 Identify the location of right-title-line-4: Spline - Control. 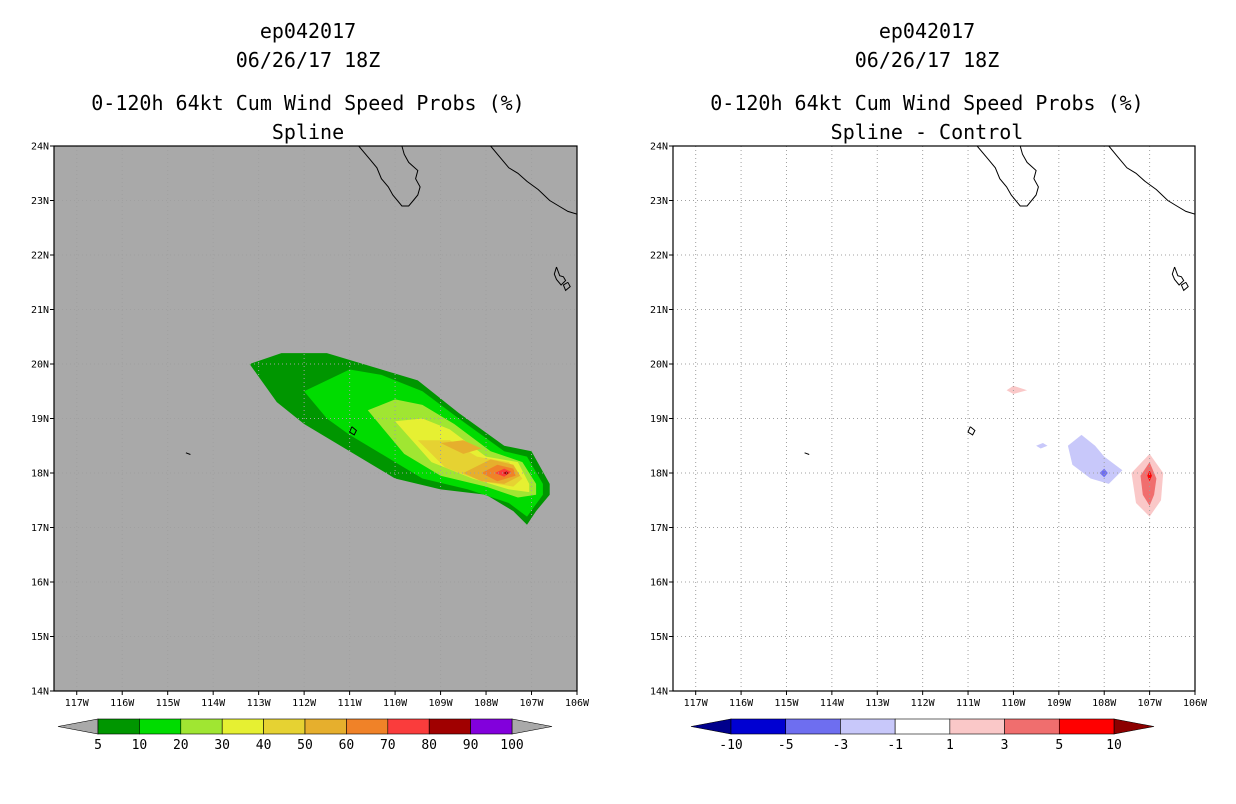
(927, 132).